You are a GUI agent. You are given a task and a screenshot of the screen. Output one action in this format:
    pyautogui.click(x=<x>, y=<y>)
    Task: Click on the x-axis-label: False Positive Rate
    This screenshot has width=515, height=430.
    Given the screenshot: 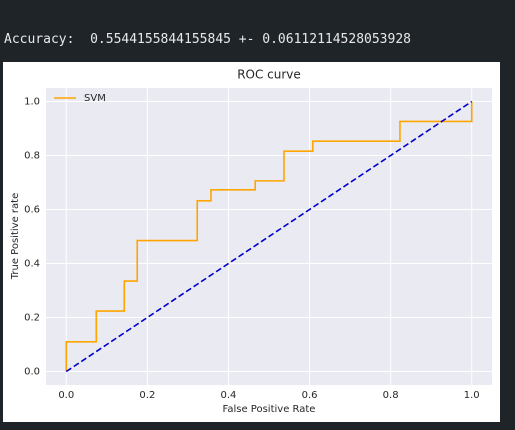 What is the action you would take?
    pyautogui.click(x=269, y=409)
    